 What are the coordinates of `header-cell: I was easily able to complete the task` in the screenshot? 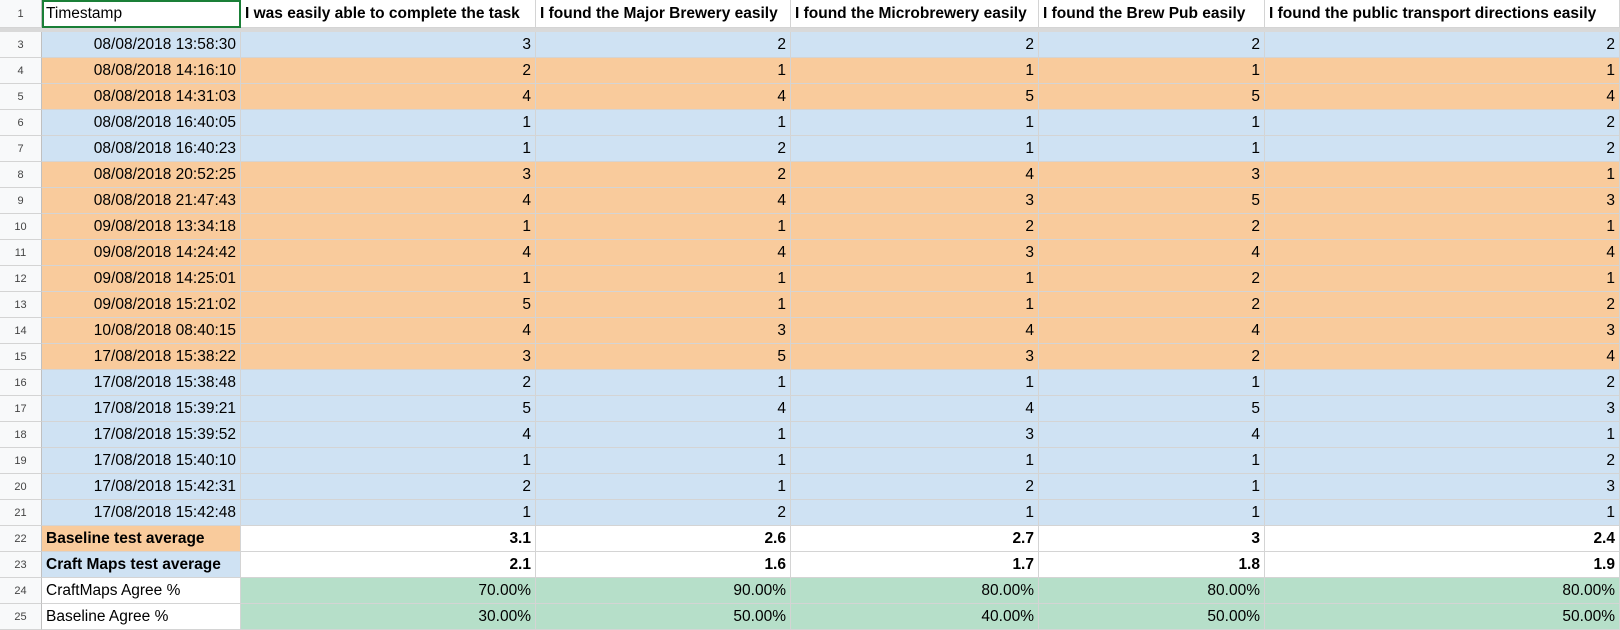 It's located at (388, 14).